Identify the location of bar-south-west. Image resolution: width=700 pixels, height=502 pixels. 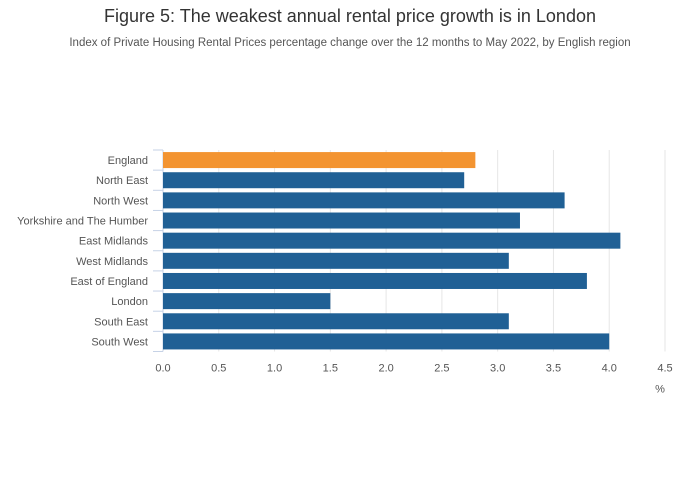
(386, 341).